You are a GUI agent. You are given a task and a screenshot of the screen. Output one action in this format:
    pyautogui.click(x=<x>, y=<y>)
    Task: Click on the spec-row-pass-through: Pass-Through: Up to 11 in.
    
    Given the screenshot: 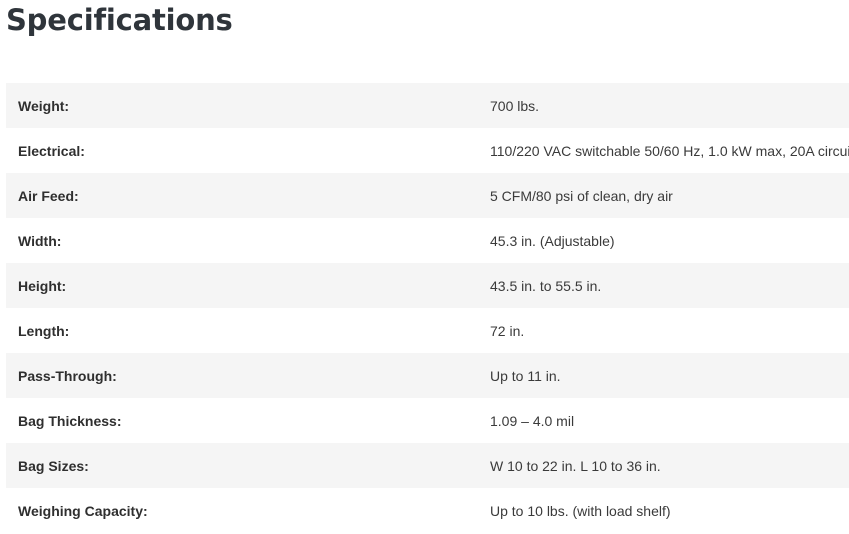 What is the action you would take?
    pyautogui.click(x=427, y=375)
    